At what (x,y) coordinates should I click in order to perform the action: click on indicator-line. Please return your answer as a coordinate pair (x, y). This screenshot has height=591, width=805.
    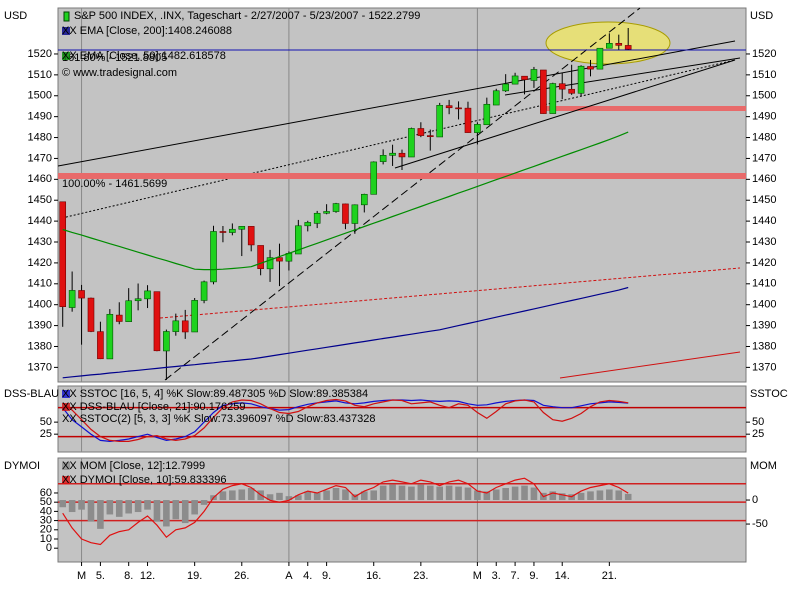
    Looking at the image, I should click on (345, 332).